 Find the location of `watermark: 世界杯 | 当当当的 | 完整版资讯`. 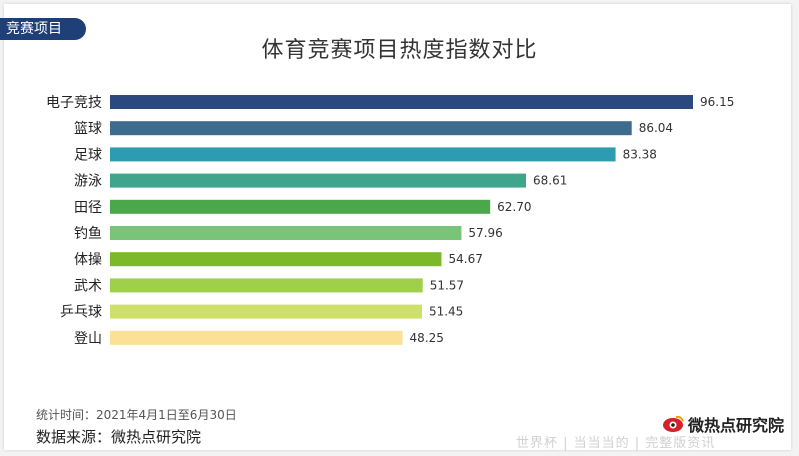

watermark: 世界杯 | 当当当的 | 完整版资讯 is located at coordinates (616, 443).